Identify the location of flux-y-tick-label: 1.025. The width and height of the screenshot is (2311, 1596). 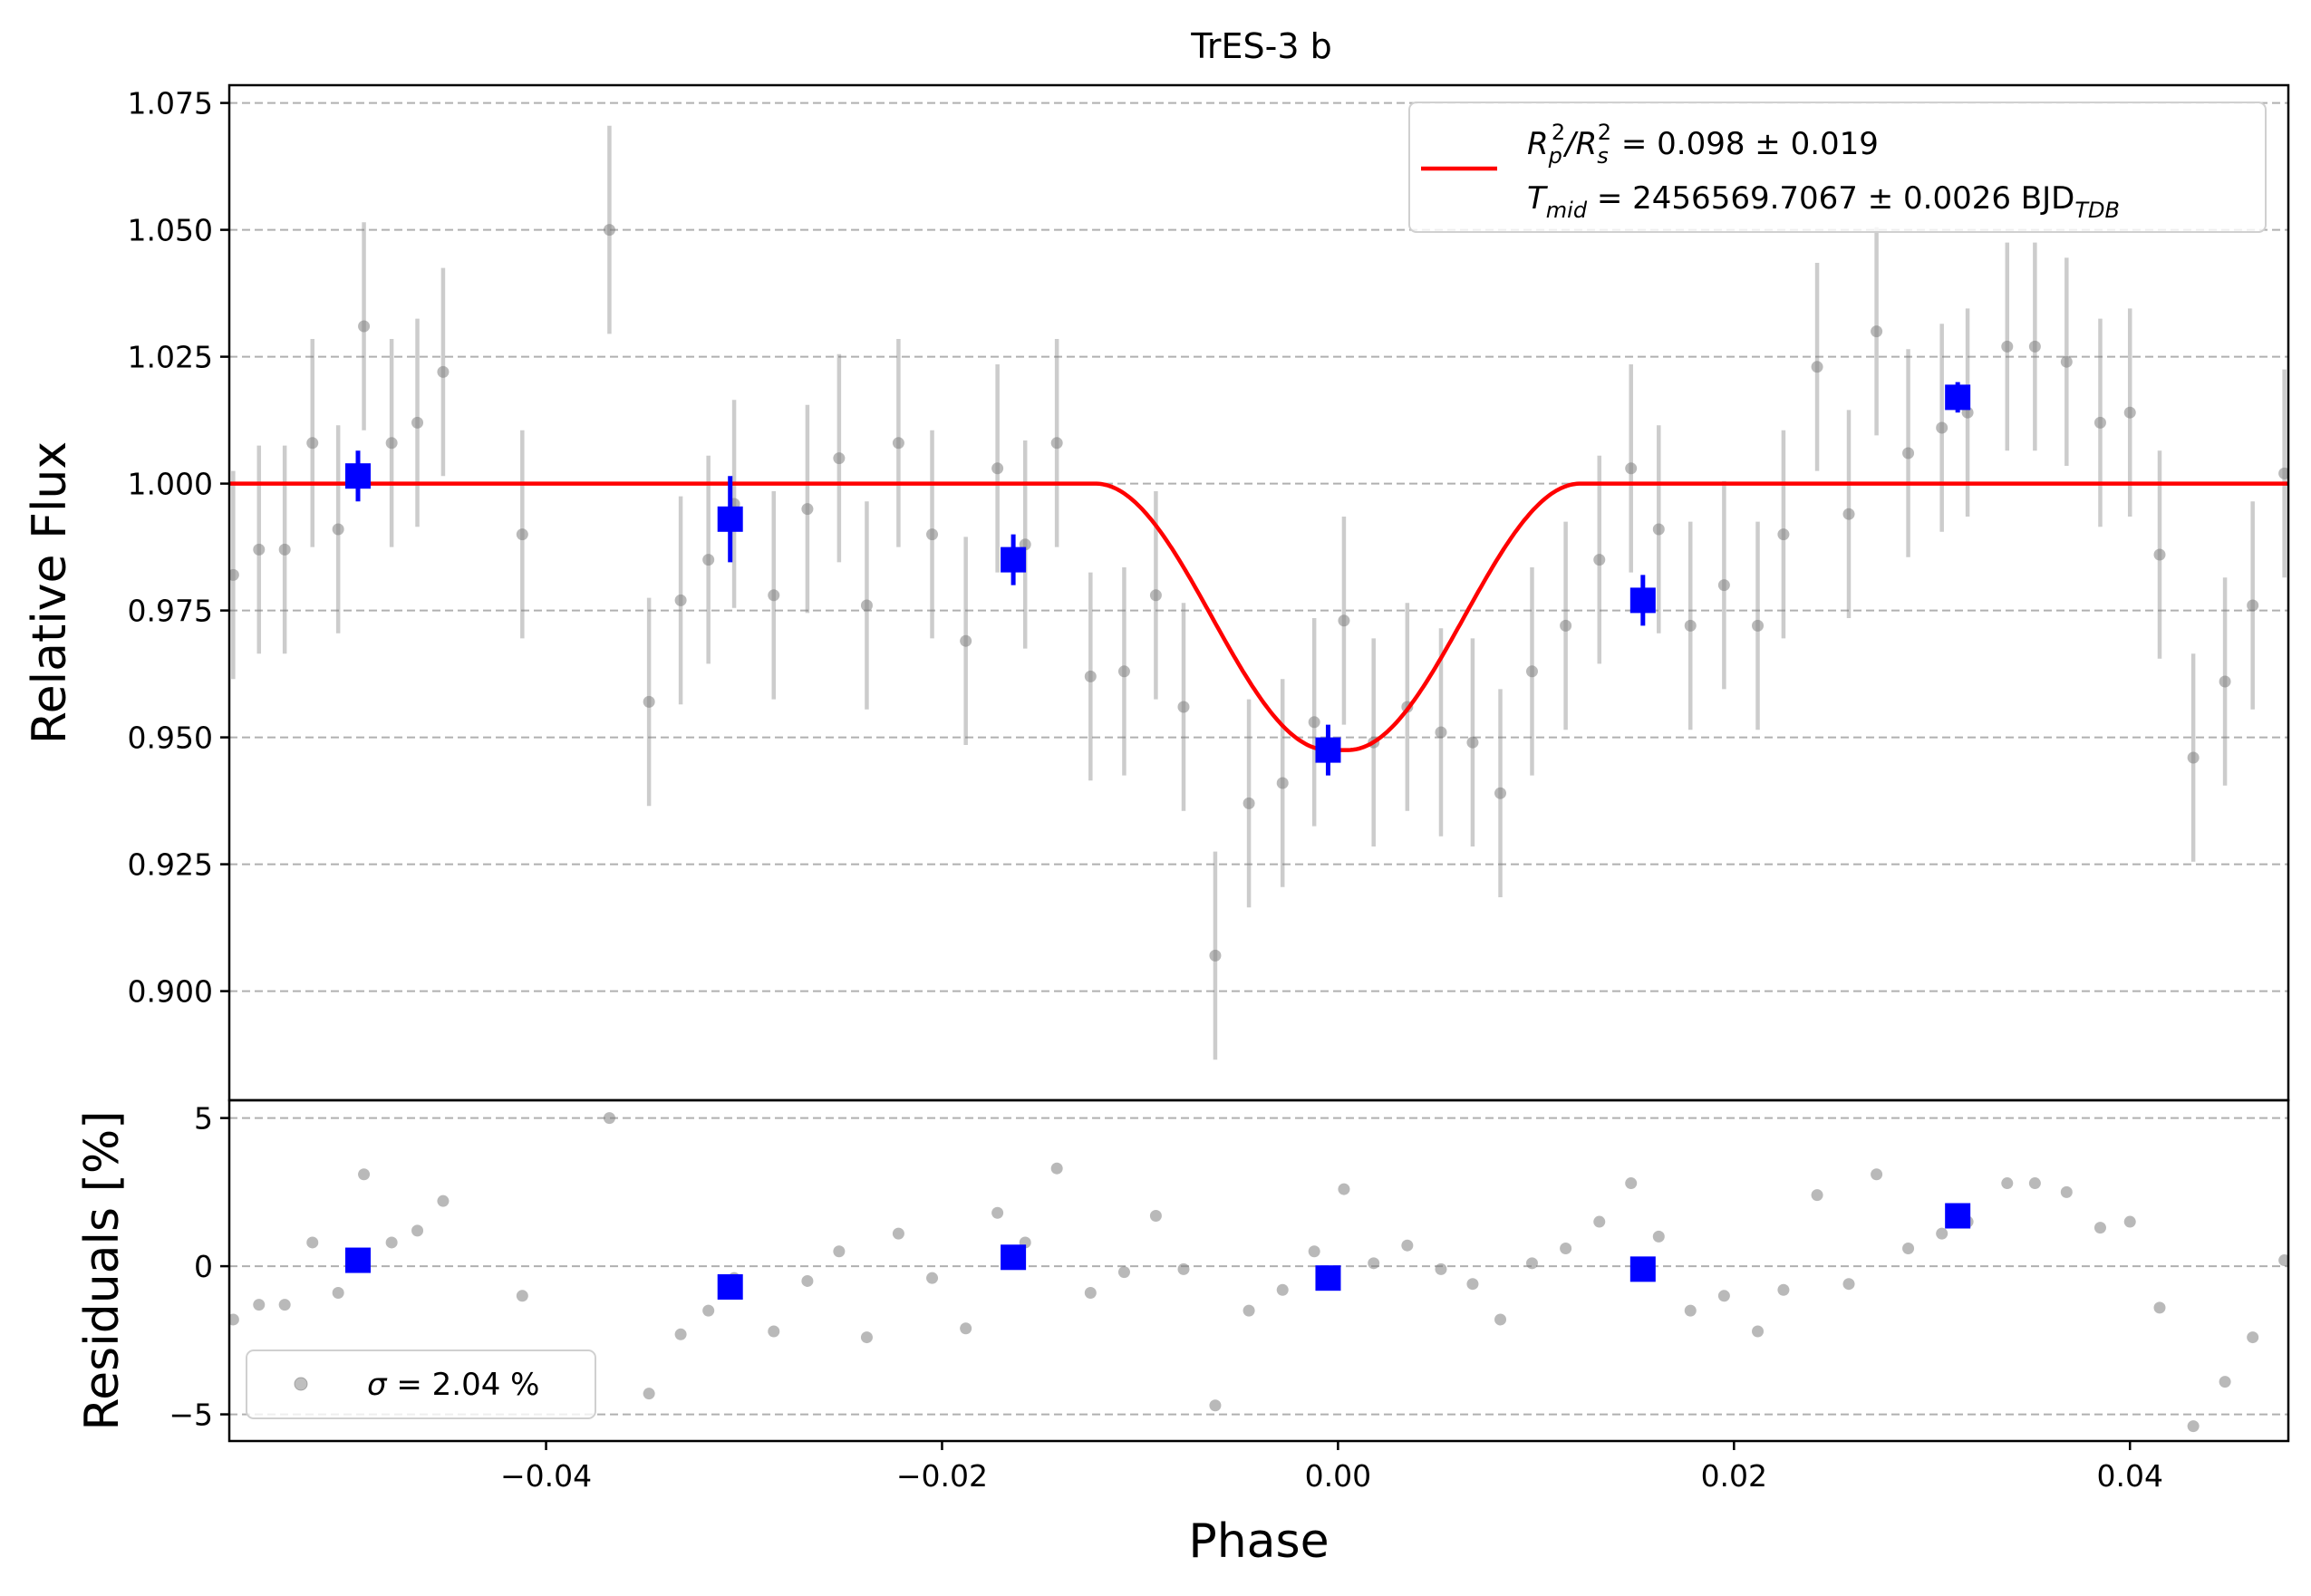
(170, 357).